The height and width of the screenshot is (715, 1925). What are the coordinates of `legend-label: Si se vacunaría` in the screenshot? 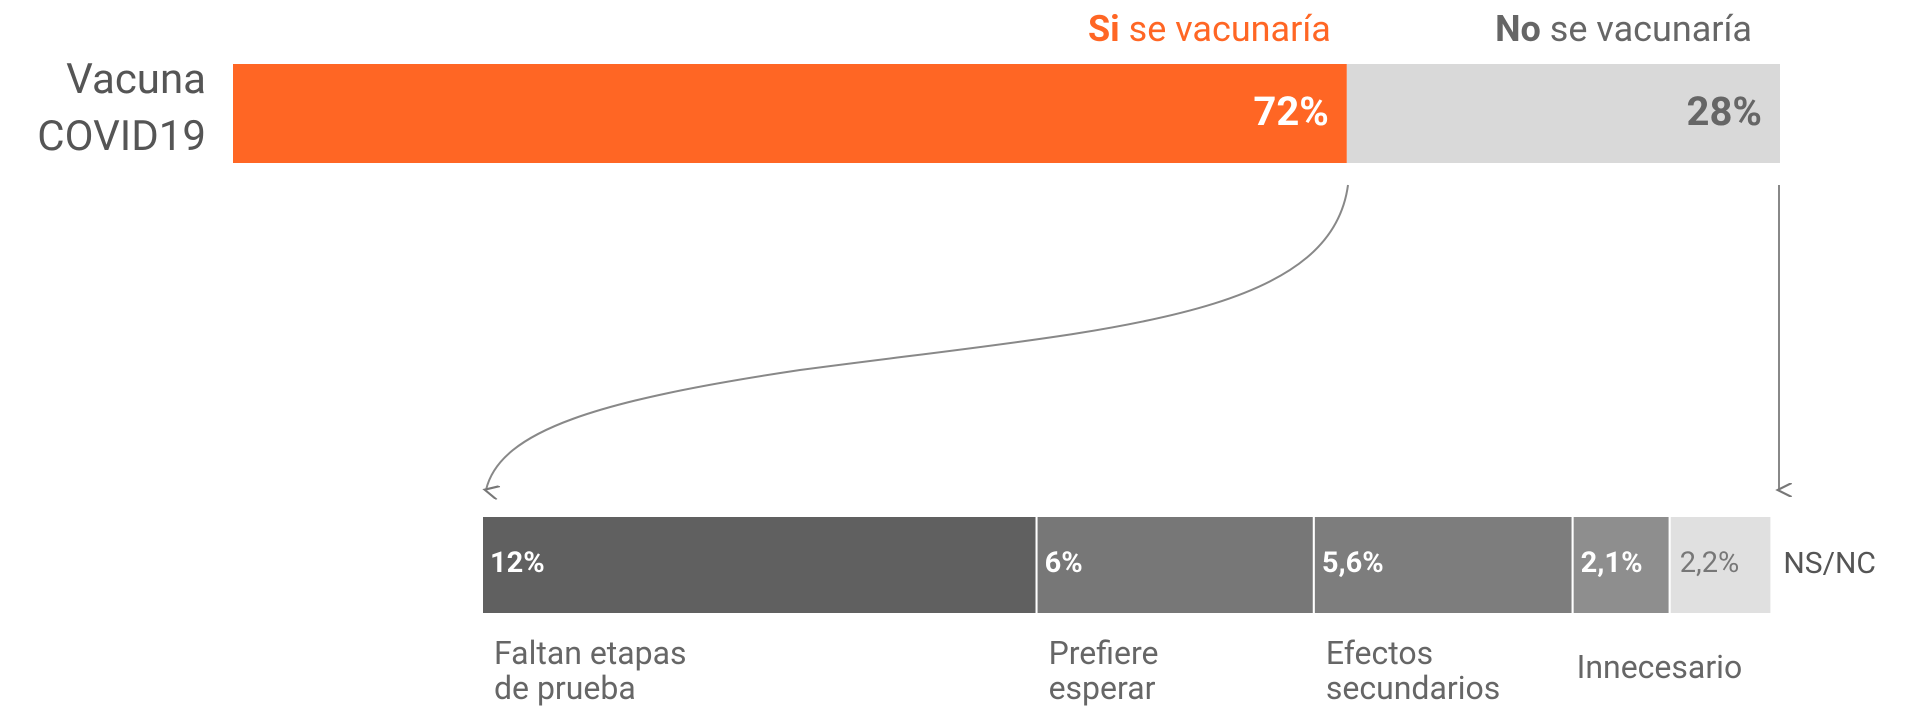 It's located at (1209, 29).